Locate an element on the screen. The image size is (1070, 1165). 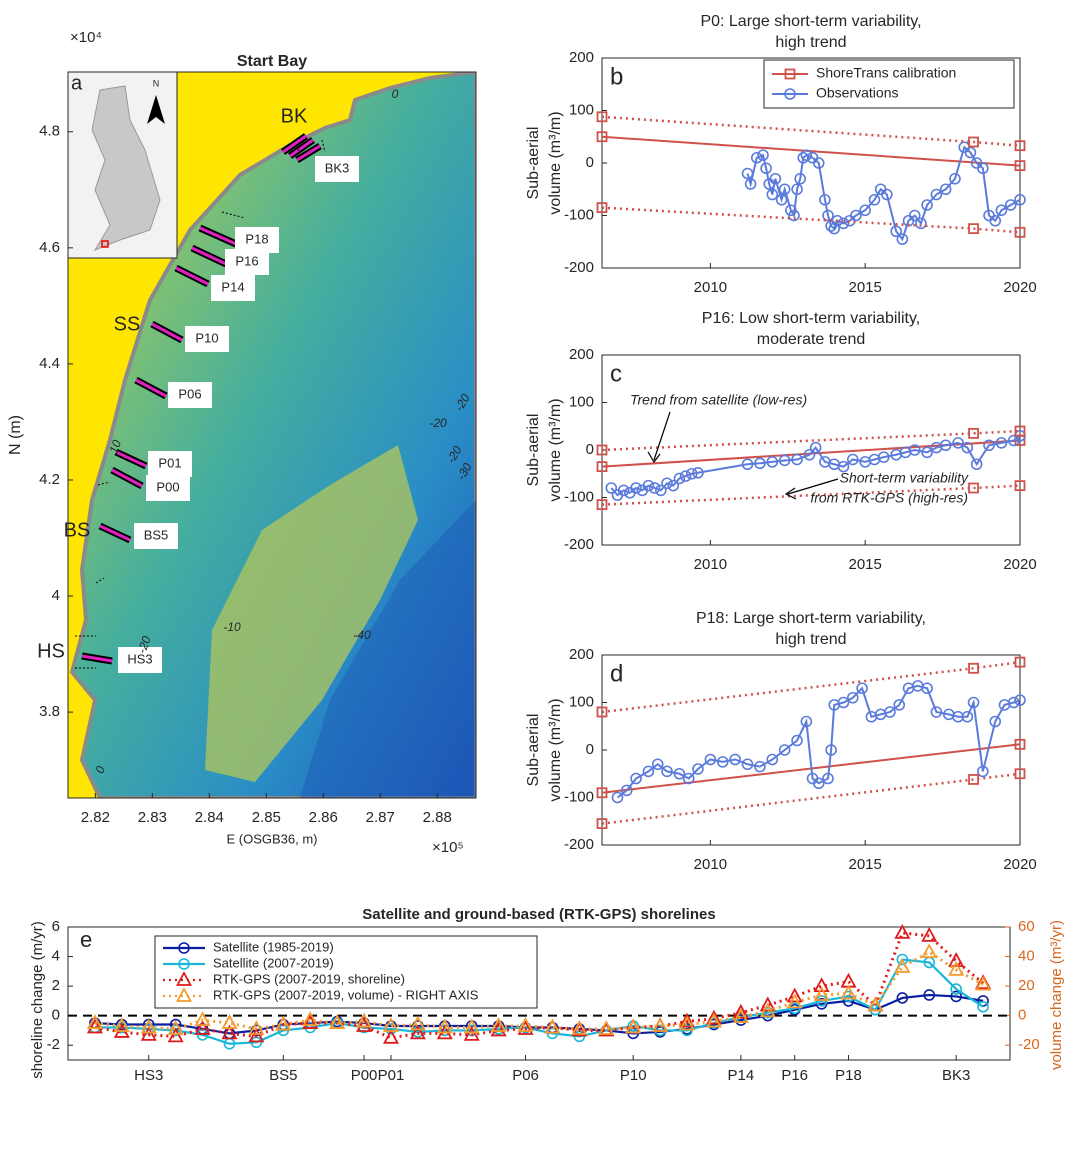
contour-label: -20 is located at coordinates (144, 644).